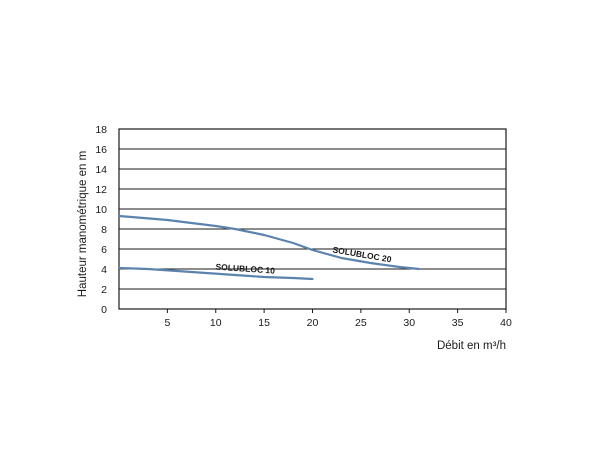 This screenshot has height=464, width=600. Describe the element at coordinates (458, 323) in the screenshot. I see `x-tick-label: 35` at that location.